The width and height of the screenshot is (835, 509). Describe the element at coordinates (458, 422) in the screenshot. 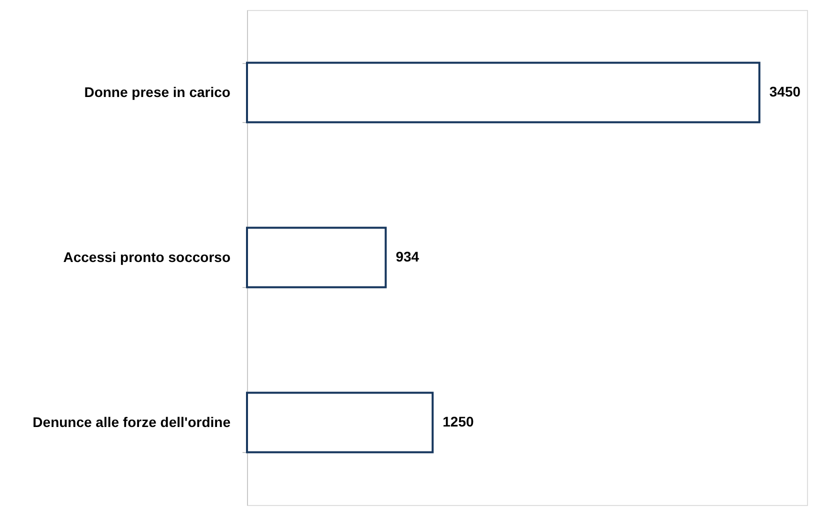

I see `data-label: 1250` at that location.